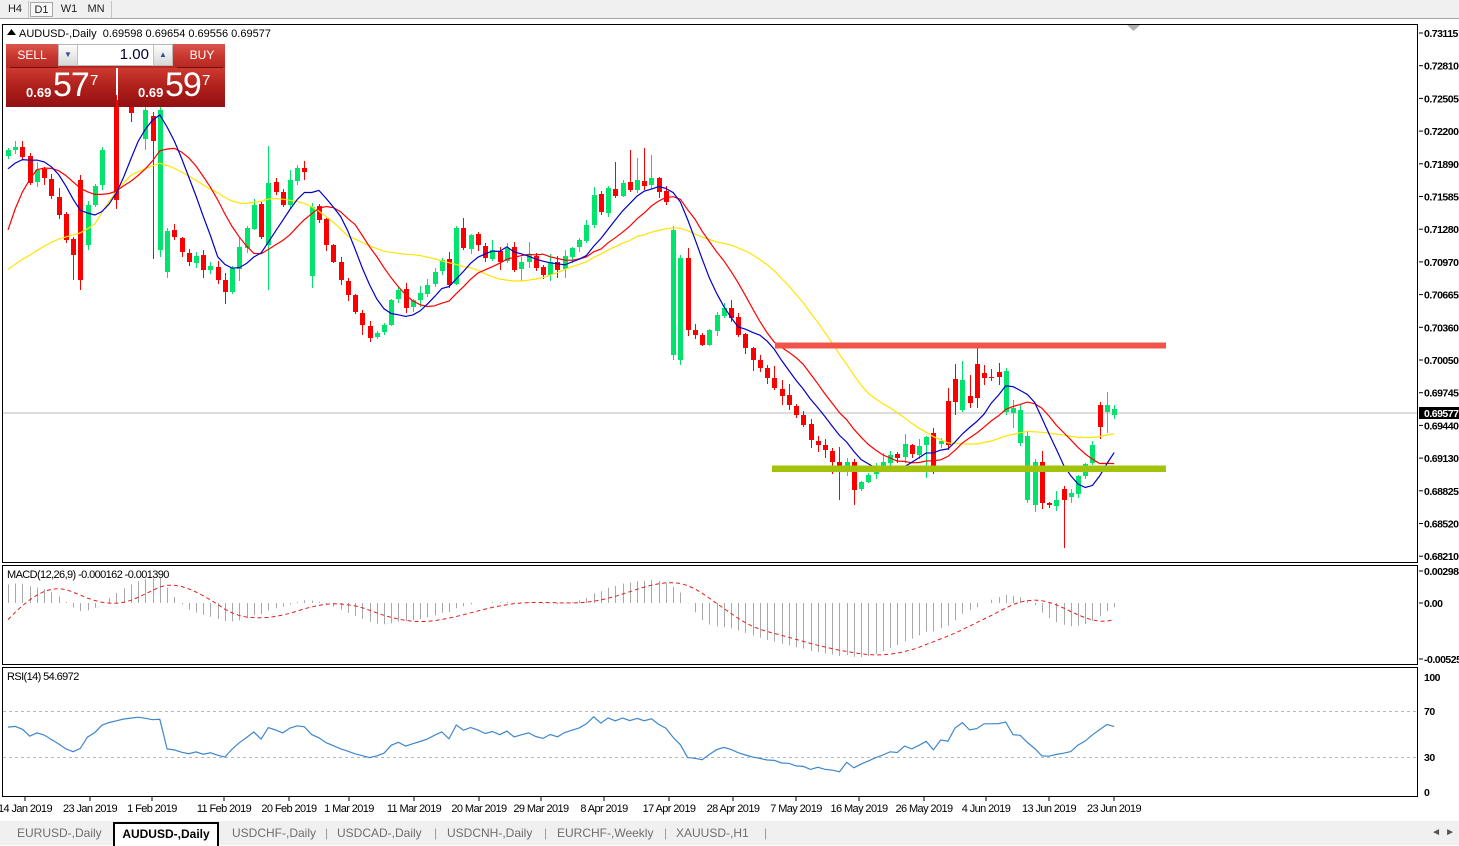 This screenshot has height=846, width=1459. What do you see at coordinates (414, 809) in the screenshot?
I see `svg-text: 11 Mar 2019` at bounding box center [414, 809].